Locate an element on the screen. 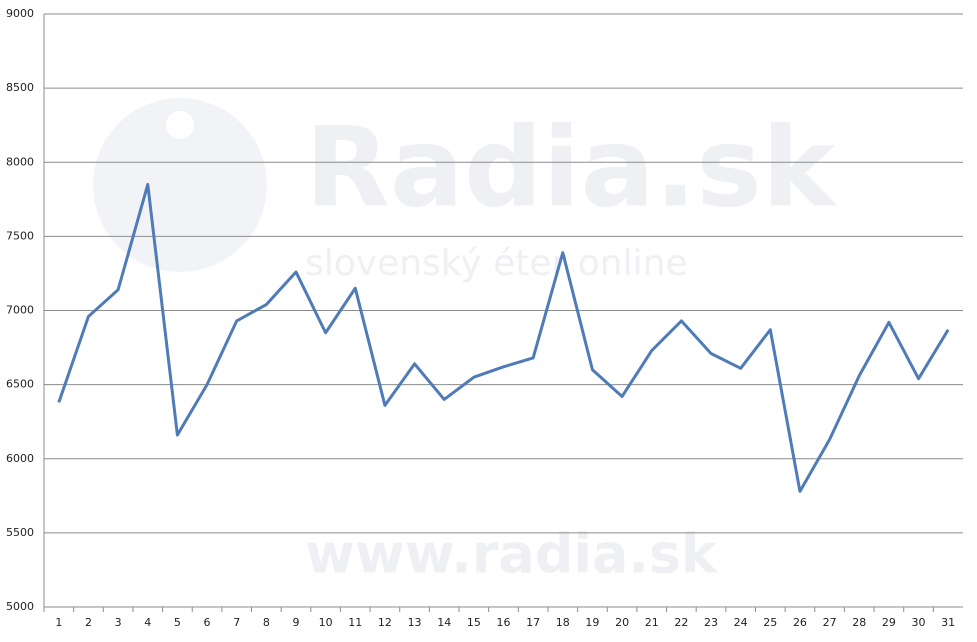 The image size is (977, 642). x-tick-label: 29 is located at coordinates (889, 622).